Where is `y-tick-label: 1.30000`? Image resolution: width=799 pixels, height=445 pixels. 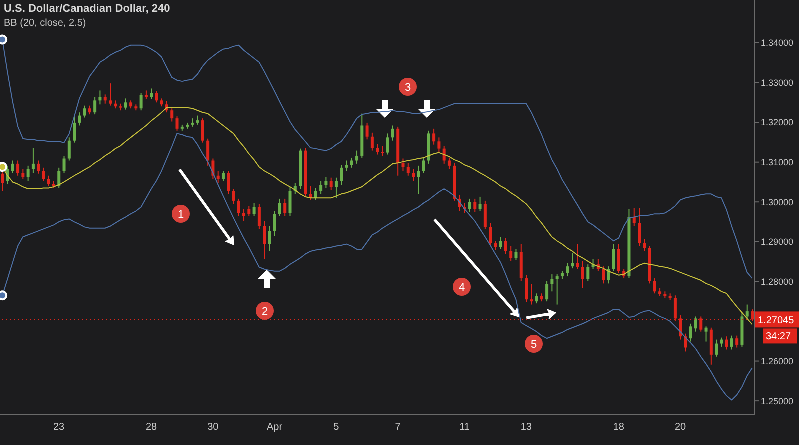 y-tick-label: 1.30000 is located at coordinates (777, 202).